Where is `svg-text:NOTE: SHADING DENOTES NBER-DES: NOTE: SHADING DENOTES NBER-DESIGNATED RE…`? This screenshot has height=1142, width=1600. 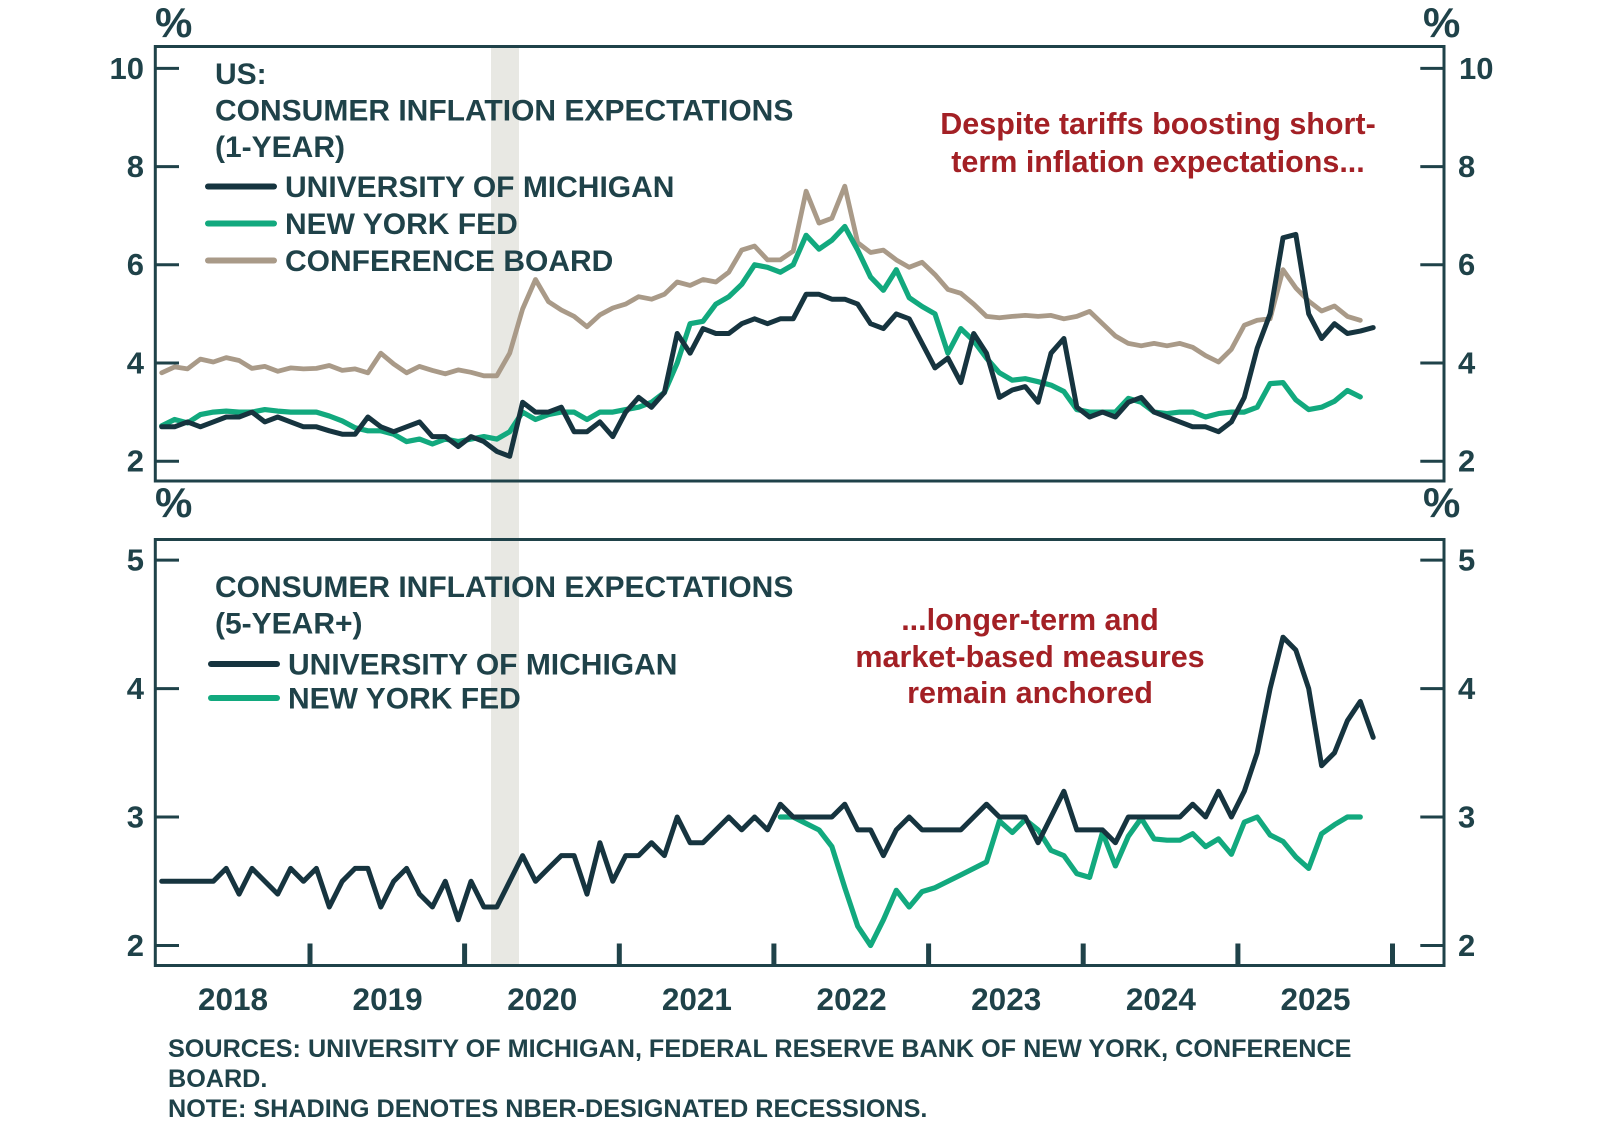
svg-text:NOTE: SHADING DENOTES NBER-DES: NOTE: SHADING DENOTES NBER-DESIGNATED RE… is located at coordinates (547, 1109).